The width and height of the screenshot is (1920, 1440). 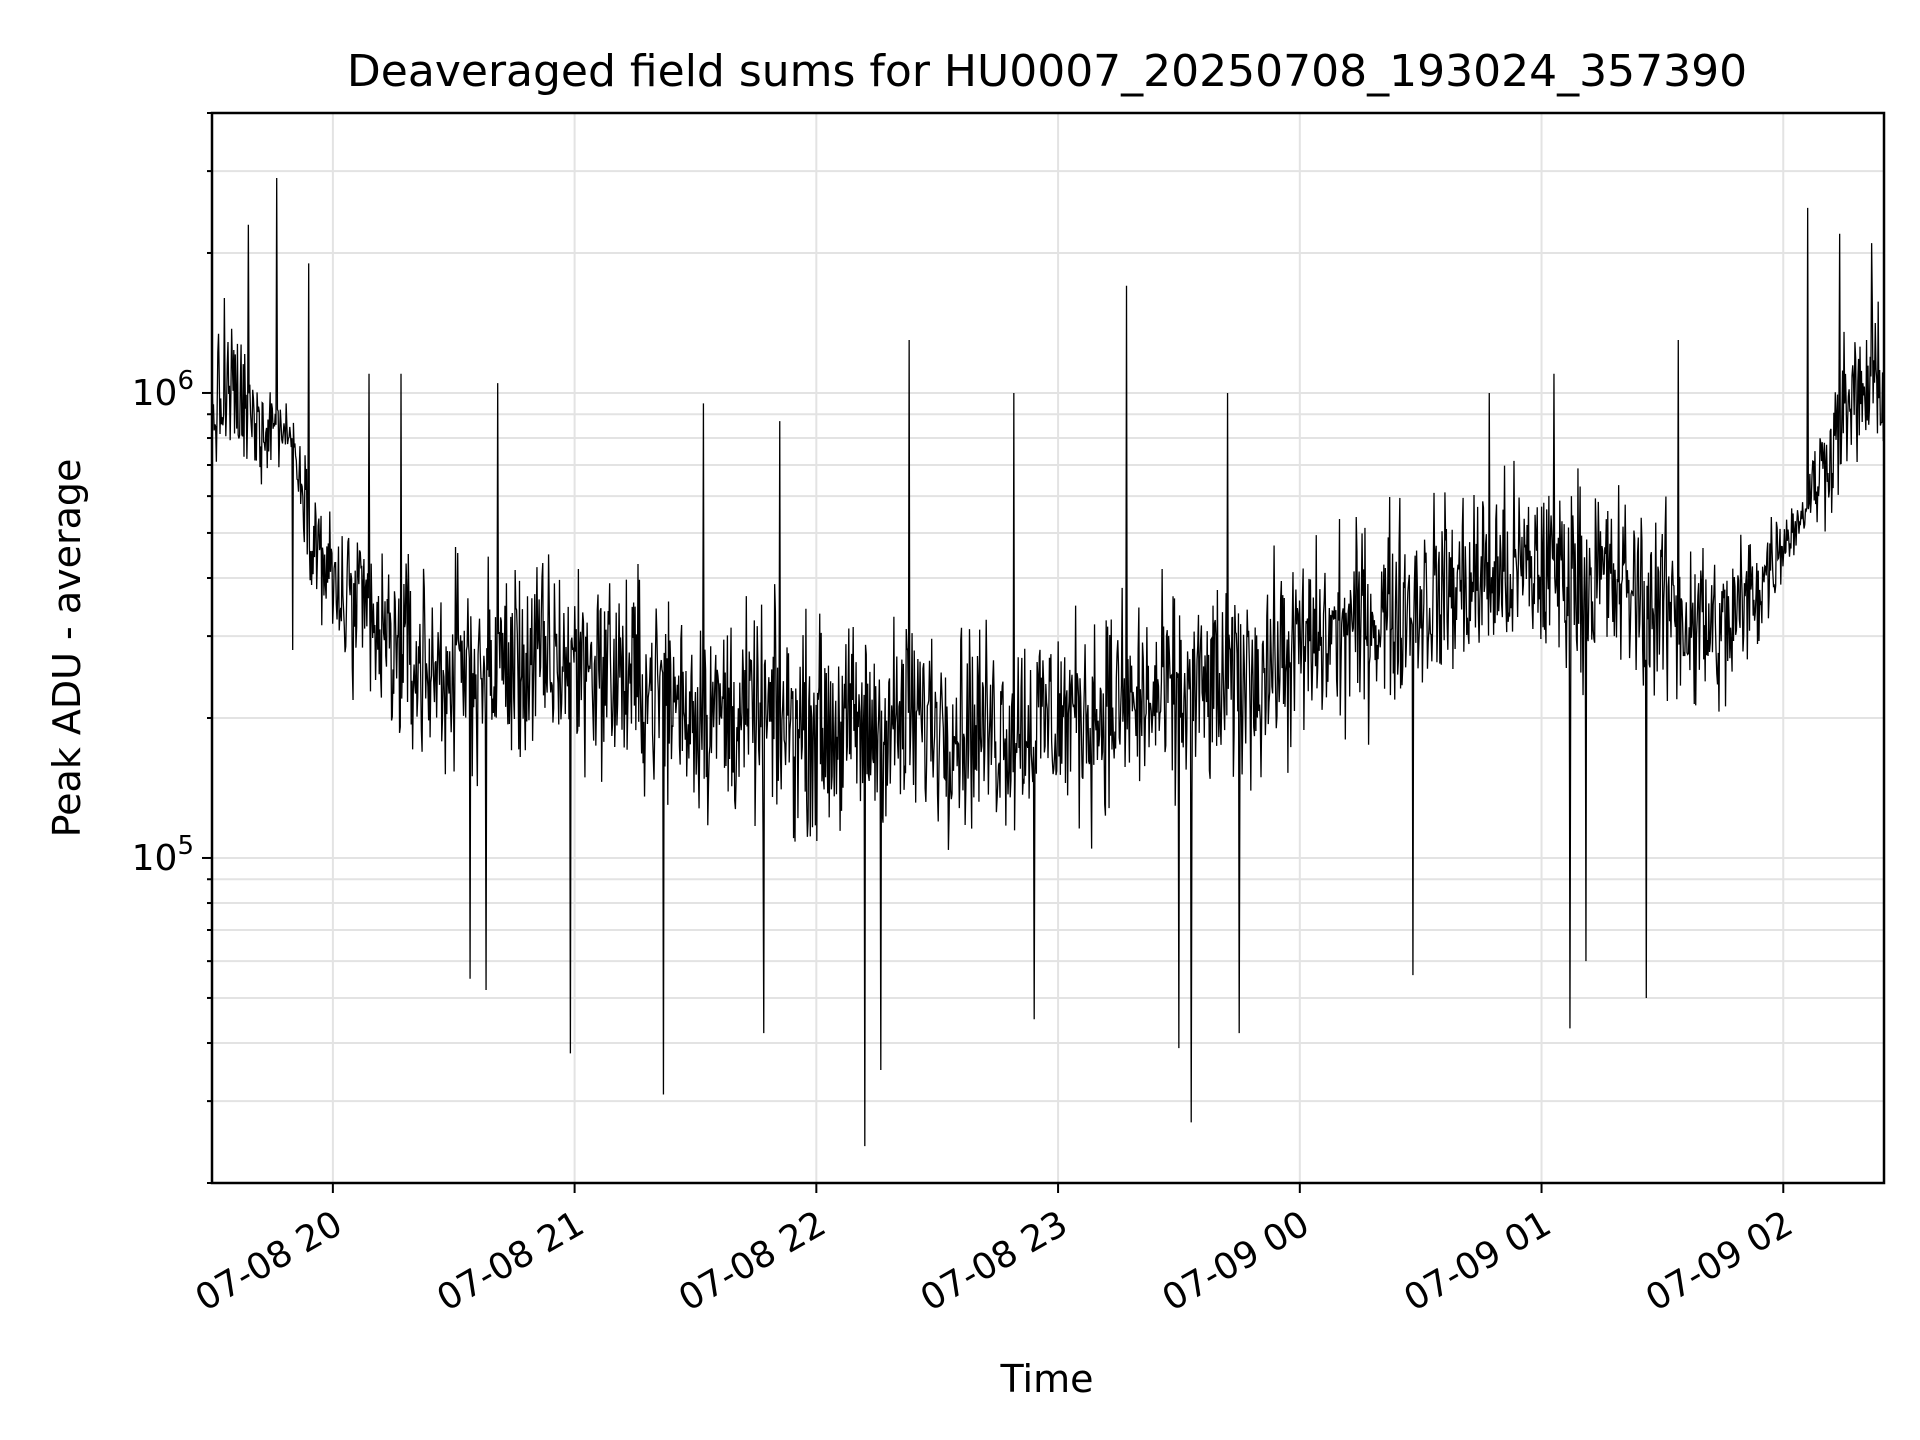 I want to click on y-axis: 10⁵ 10⁶, so click(x=172, y=648).